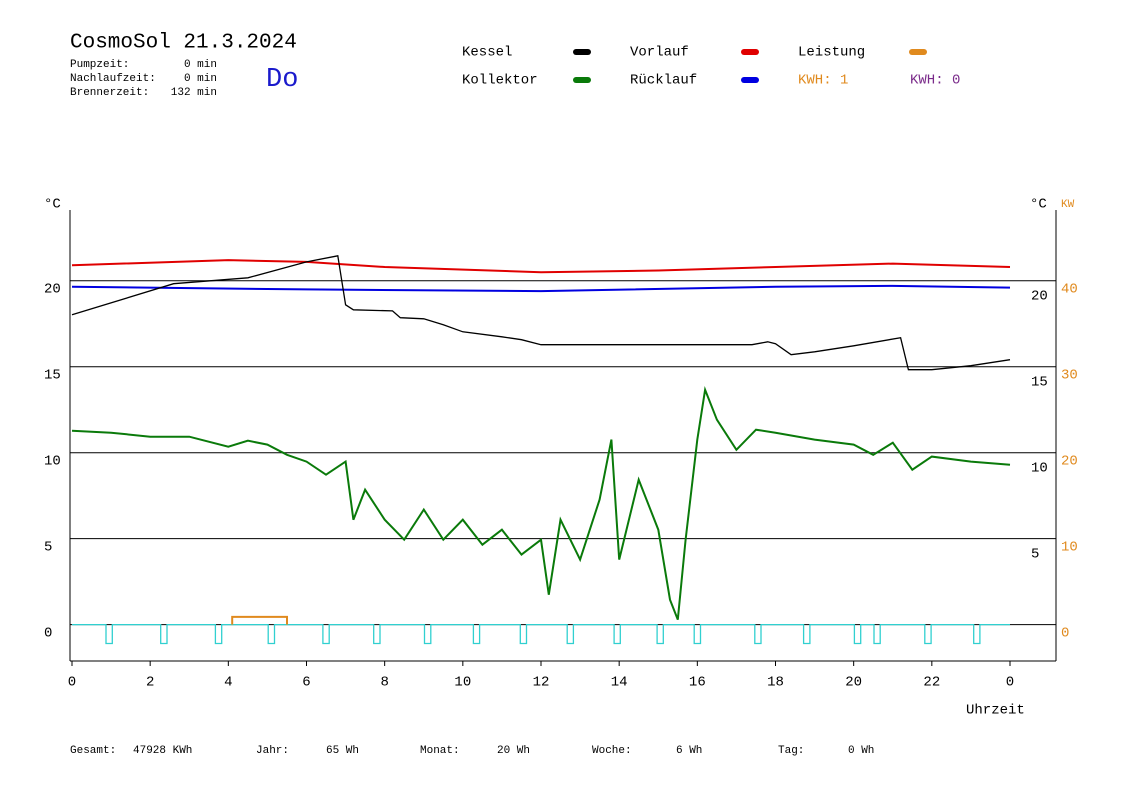  What do you see at coordinates (342, 751) in the screenshot?
I see `footer-value: 65 Wh` at bounding box center [342, 751].